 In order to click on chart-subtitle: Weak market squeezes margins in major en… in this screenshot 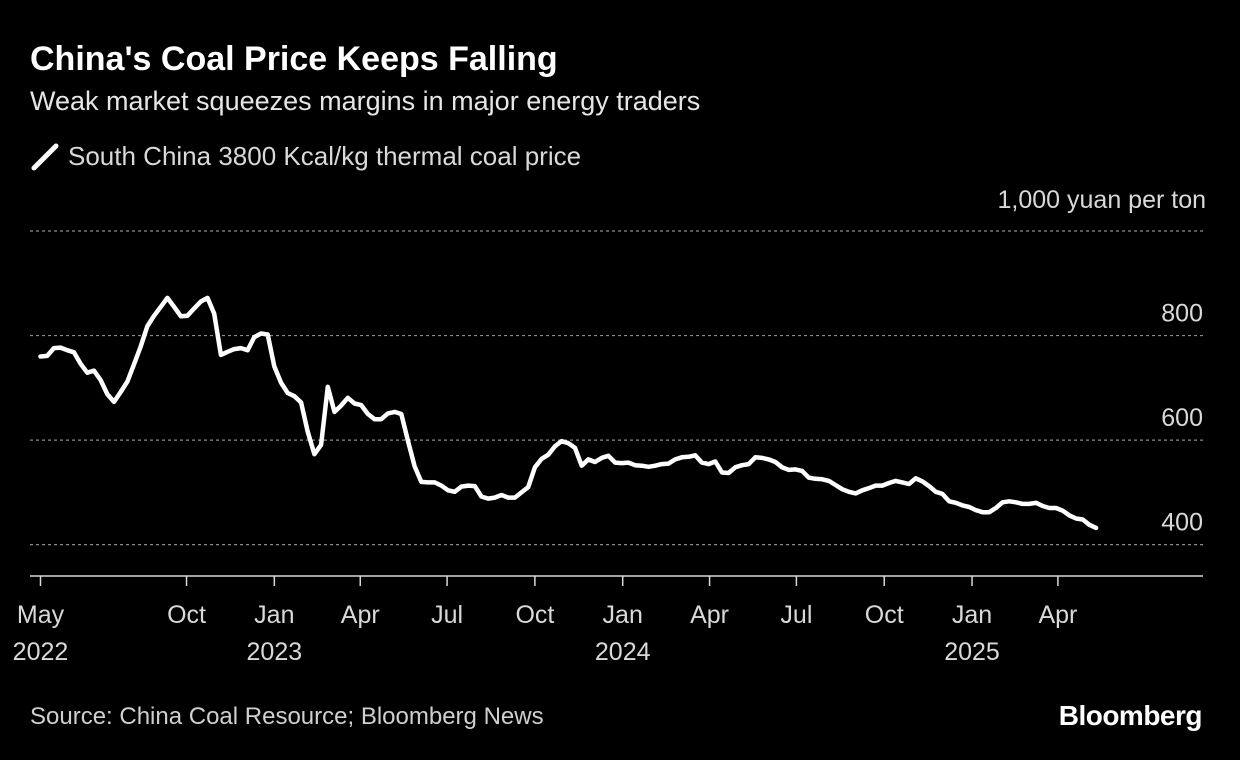, I will do `click(365, 101)`.